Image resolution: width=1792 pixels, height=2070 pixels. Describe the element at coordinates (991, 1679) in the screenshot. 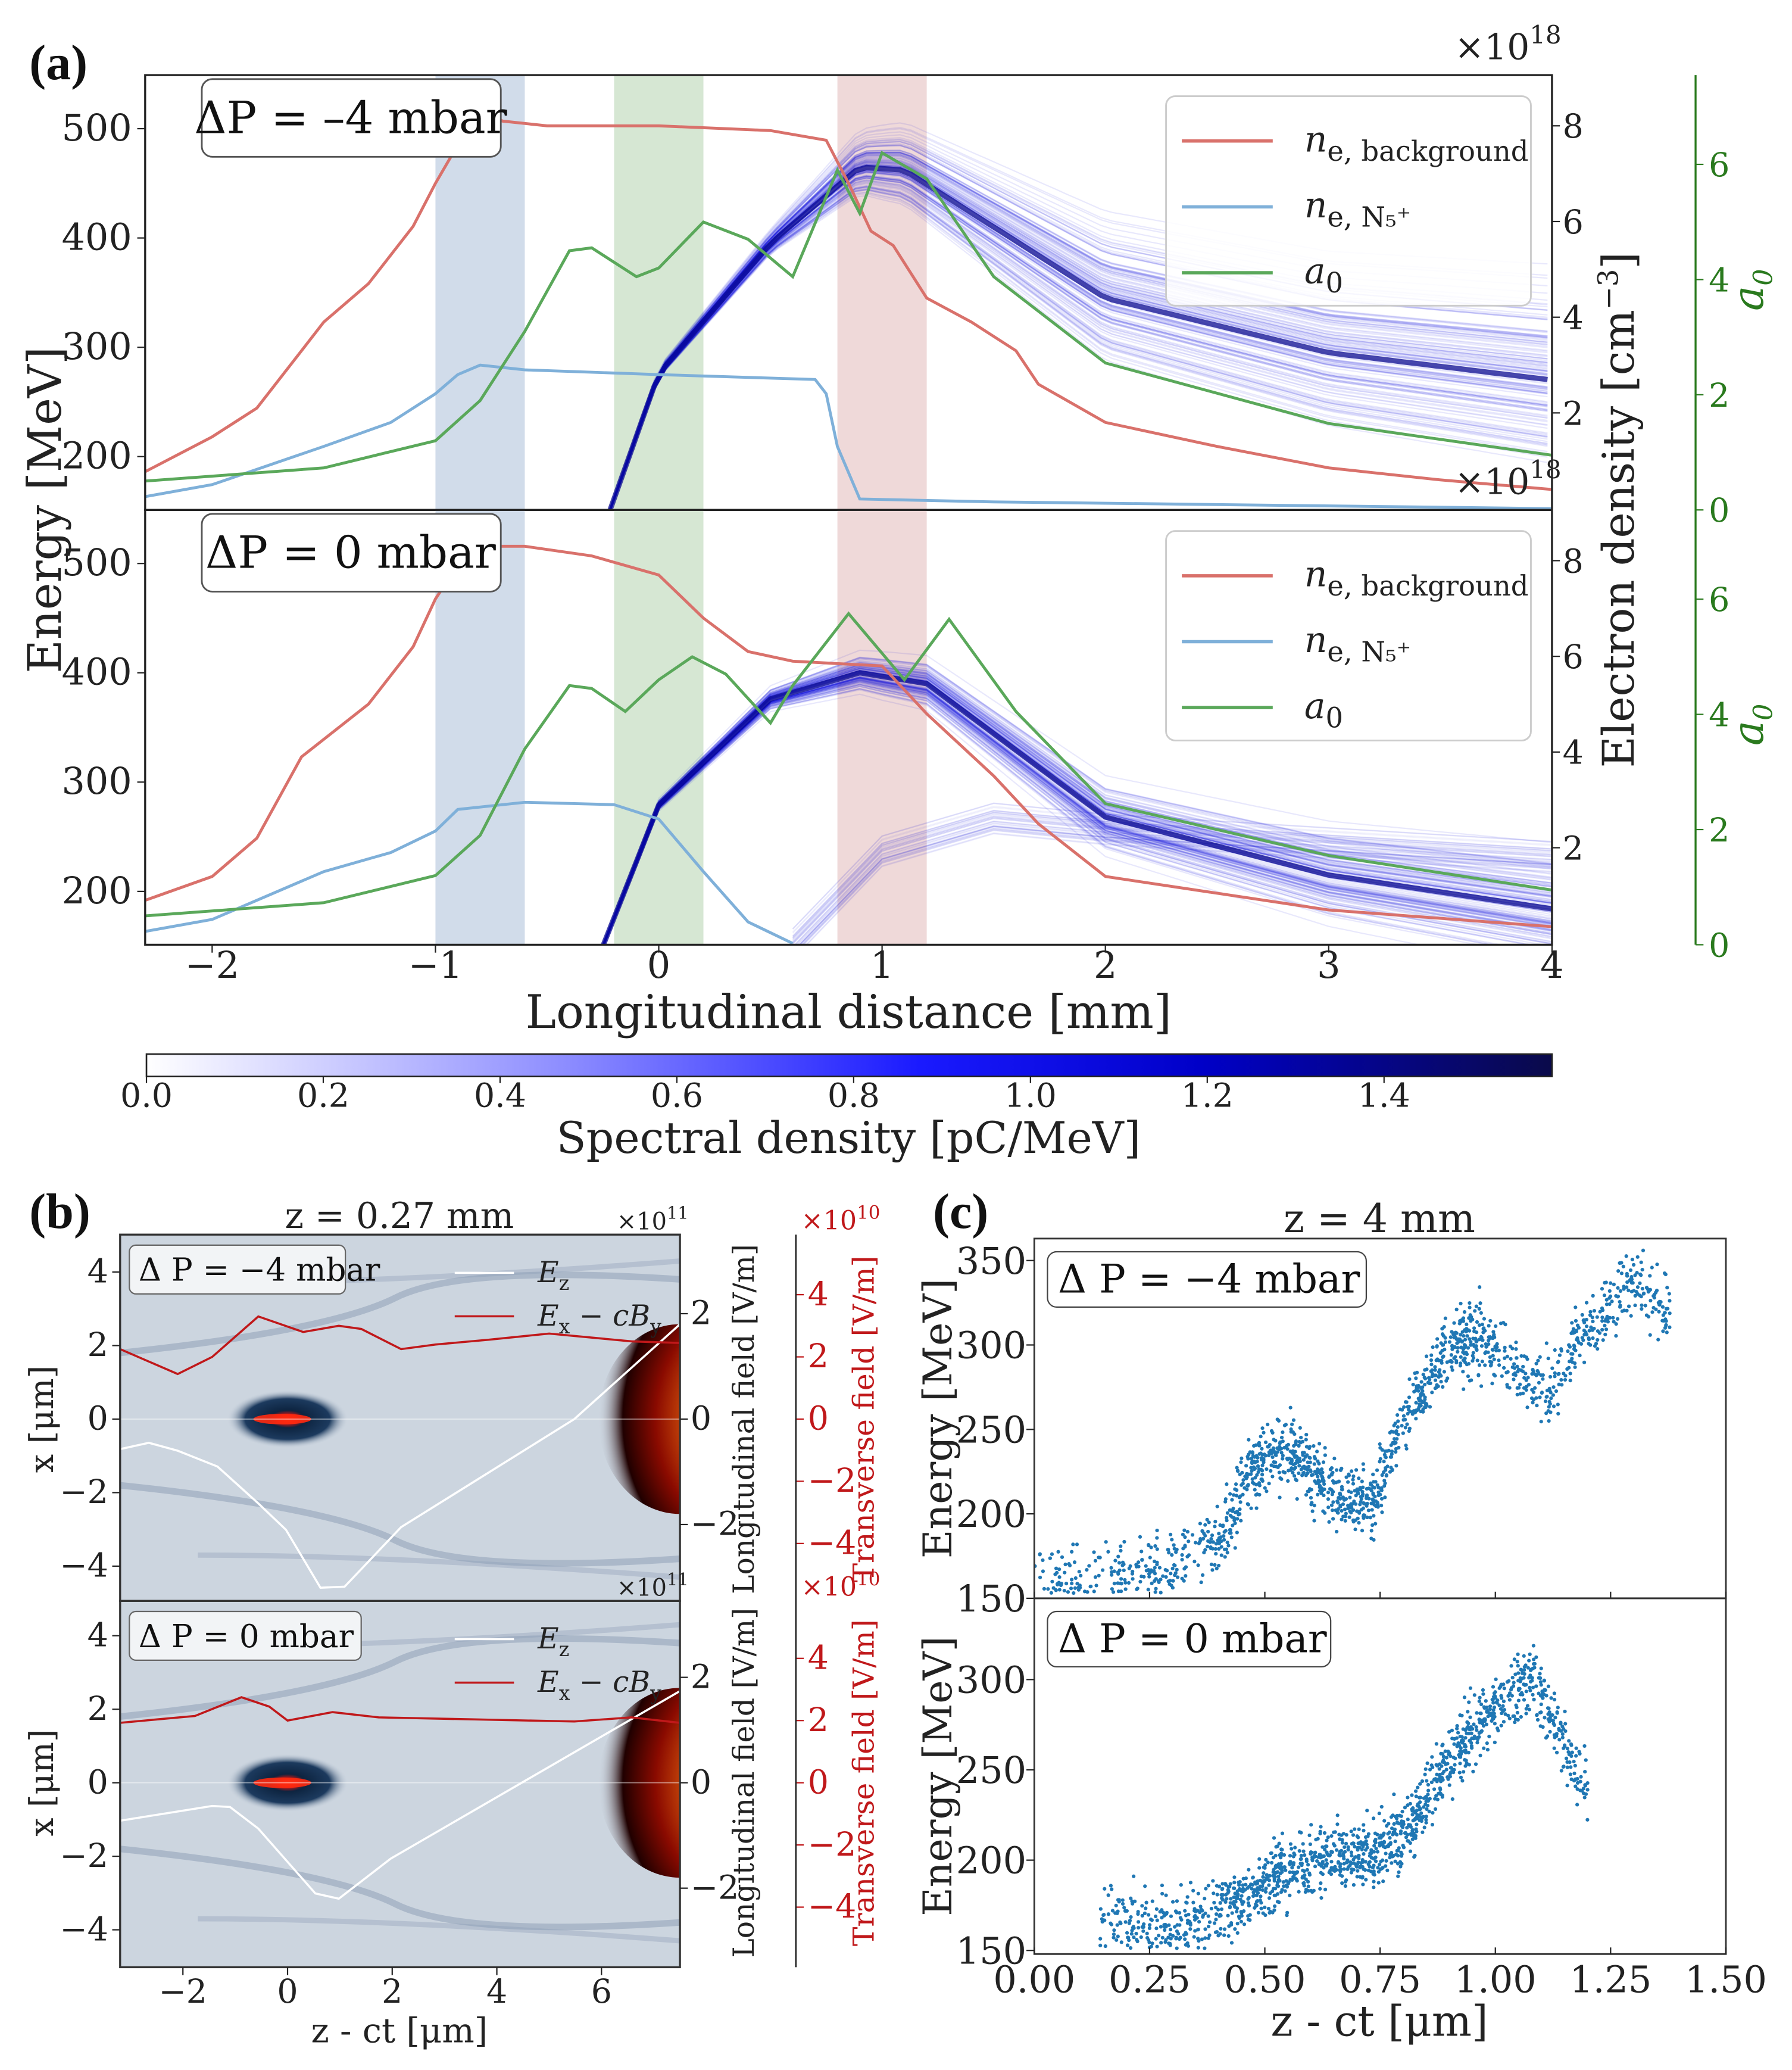

I see `y-tick-label: 300` at that location.